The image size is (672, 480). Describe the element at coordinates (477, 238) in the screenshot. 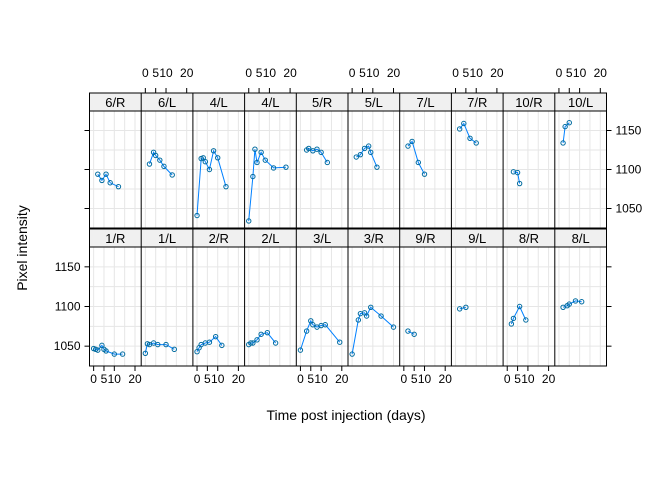

I see `strip-label: 9/L` at that location.